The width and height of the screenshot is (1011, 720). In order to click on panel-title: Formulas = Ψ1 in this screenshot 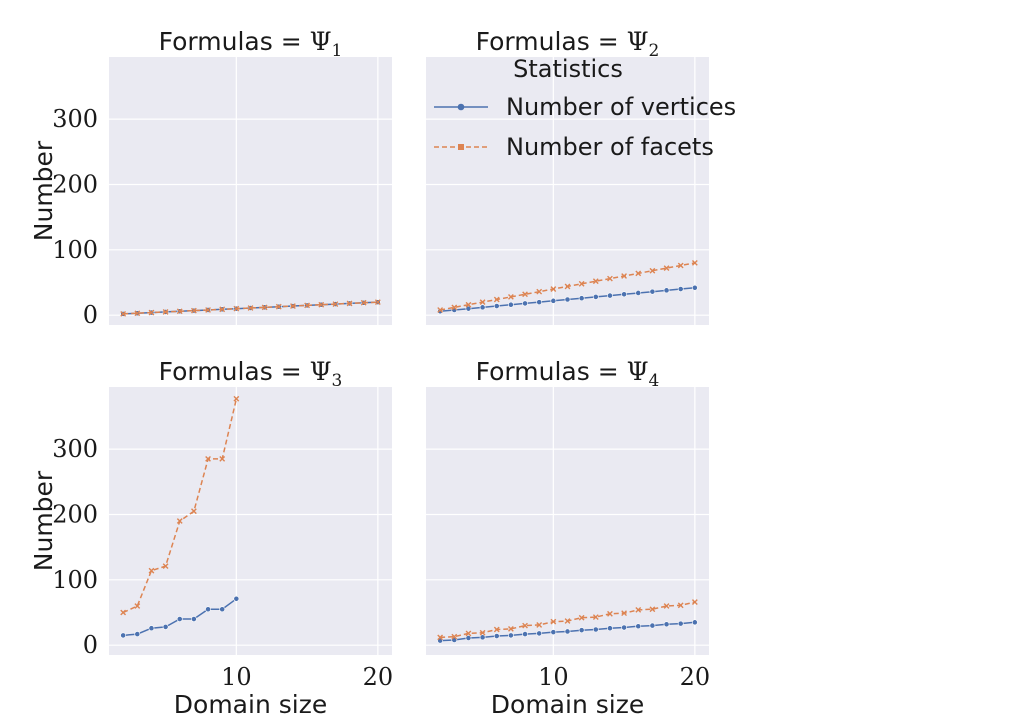, I will do `click(251, 44)`.